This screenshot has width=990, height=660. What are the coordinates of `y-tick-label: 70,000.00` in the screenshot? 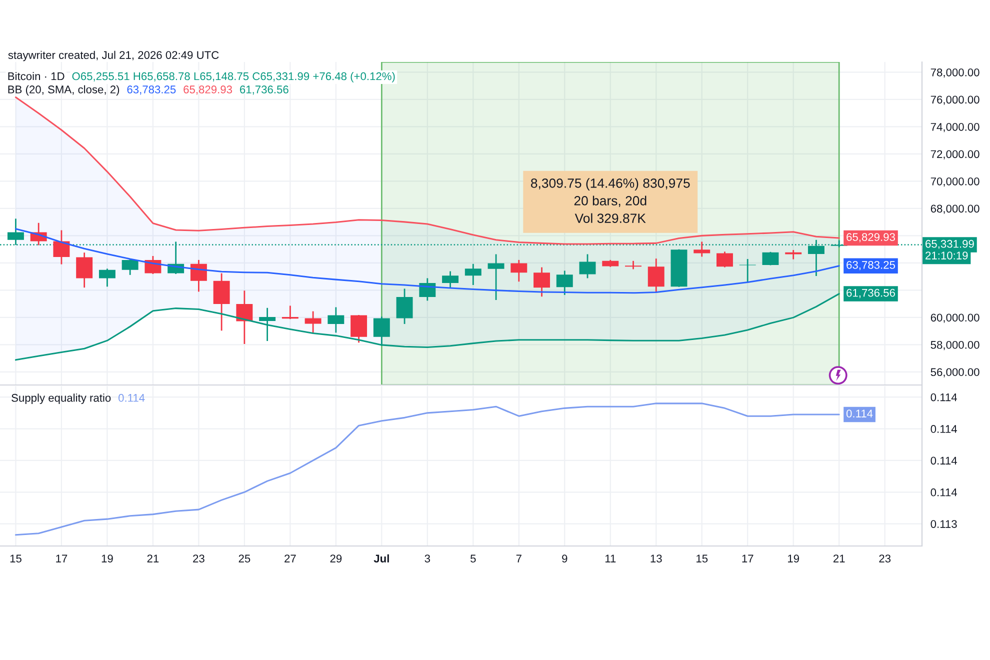 It's located at (955, 182).